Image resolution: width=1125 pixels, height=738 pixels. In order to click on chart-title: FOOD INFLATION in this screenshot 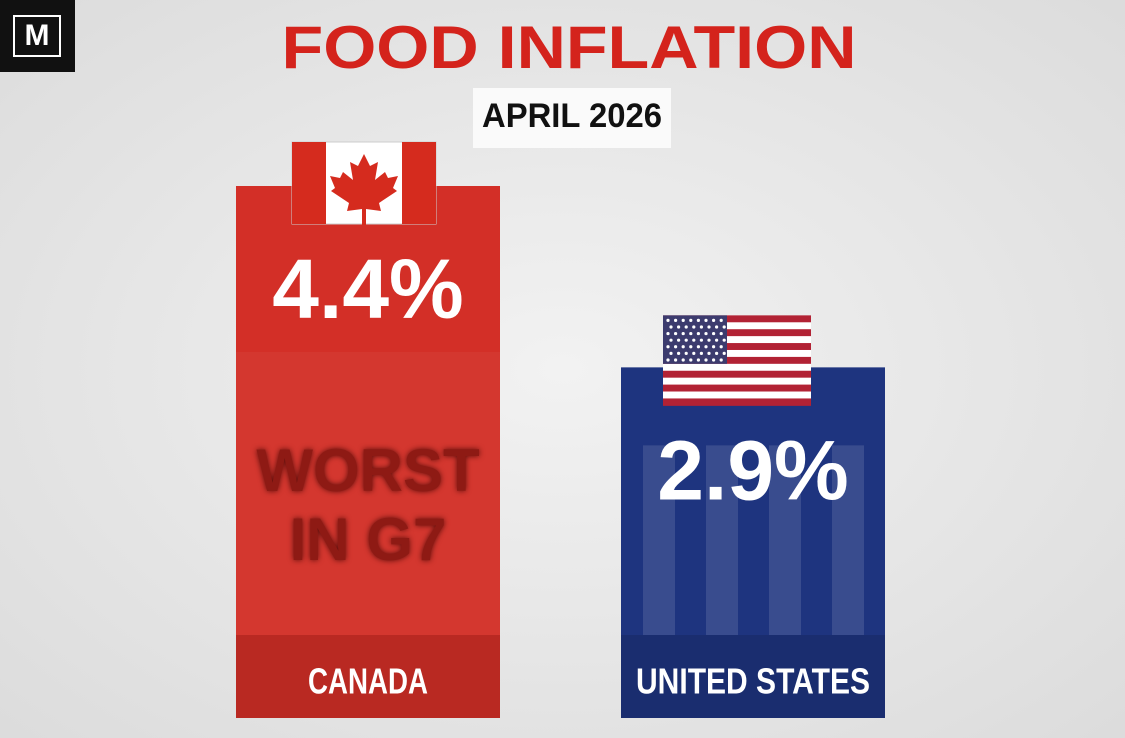, I will do `click(569, 47)`.